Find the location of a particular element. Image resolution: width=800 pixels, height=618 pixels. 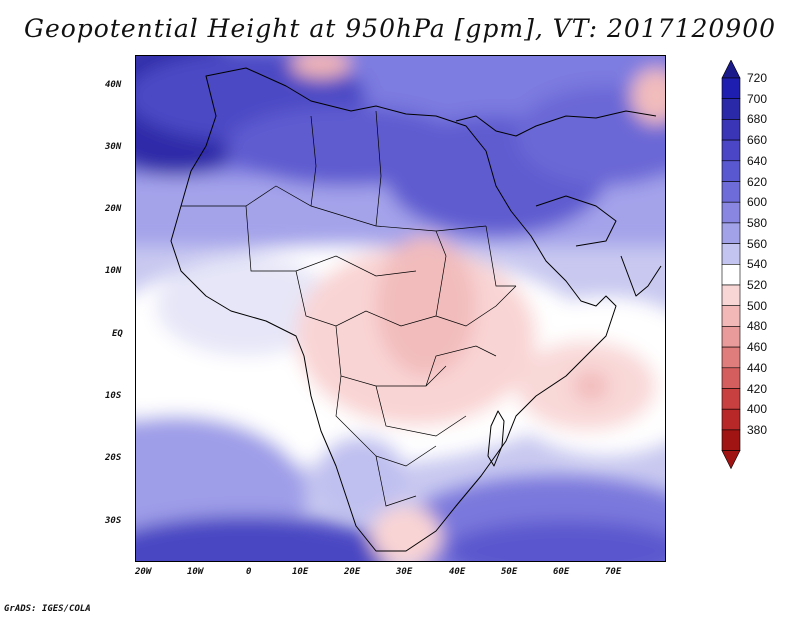

lat-label-20n: 20N is located at coordinates (113, 209).